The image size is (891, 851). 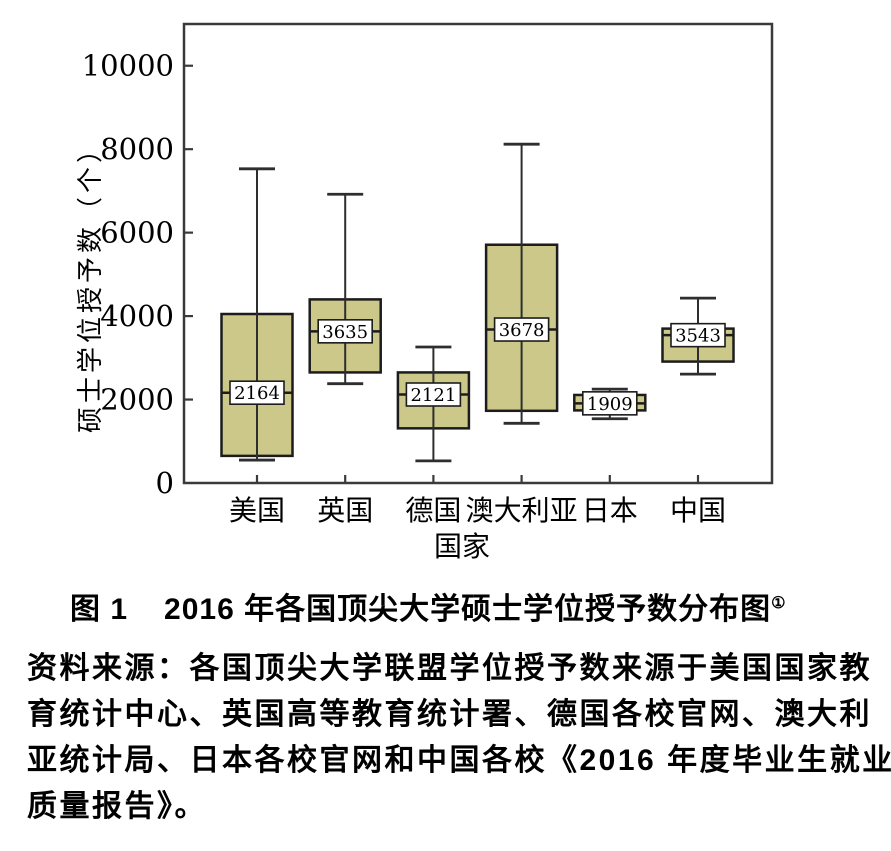 I want to click on median-label-text: 3543, so click(x=698, y=336).